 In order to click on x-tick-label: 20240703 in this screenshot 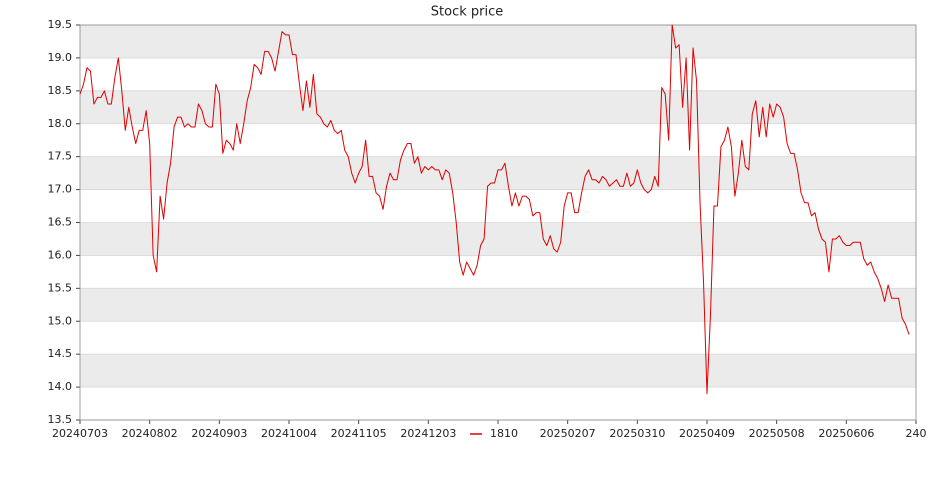, I will do `click(80, 433)`.